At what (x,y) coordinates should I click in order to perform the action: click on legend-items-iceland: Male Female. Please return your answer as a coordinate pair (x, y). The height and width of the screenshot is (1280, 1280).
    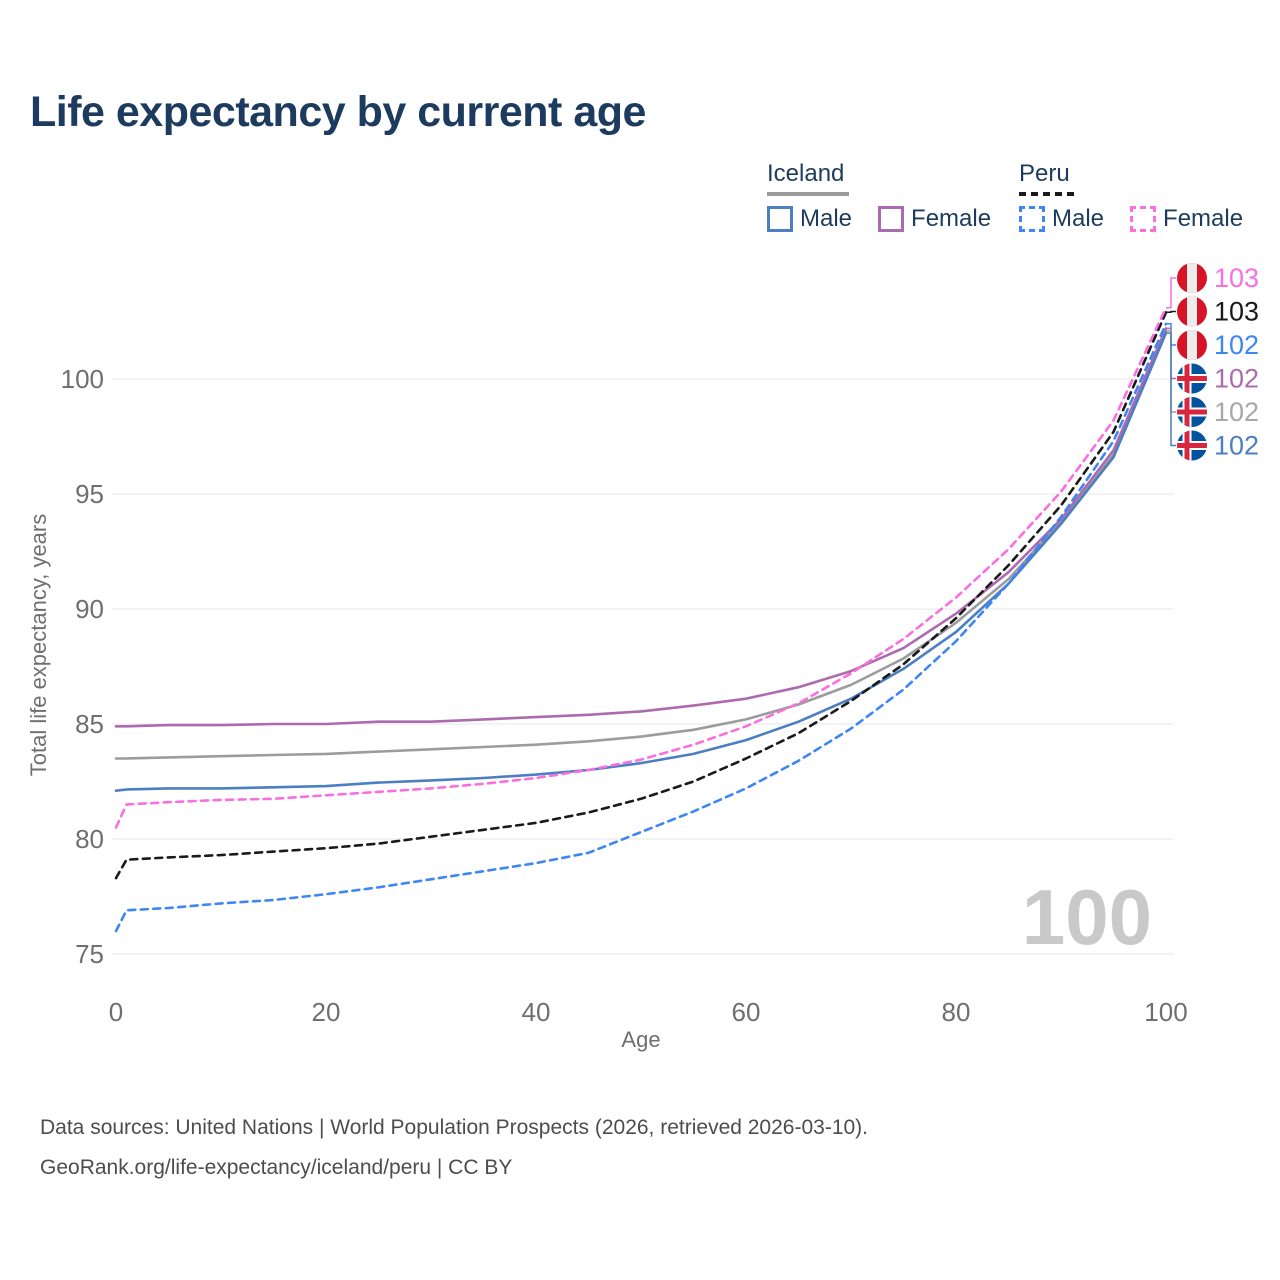
    Looking at the image, I should click on (879, 219).